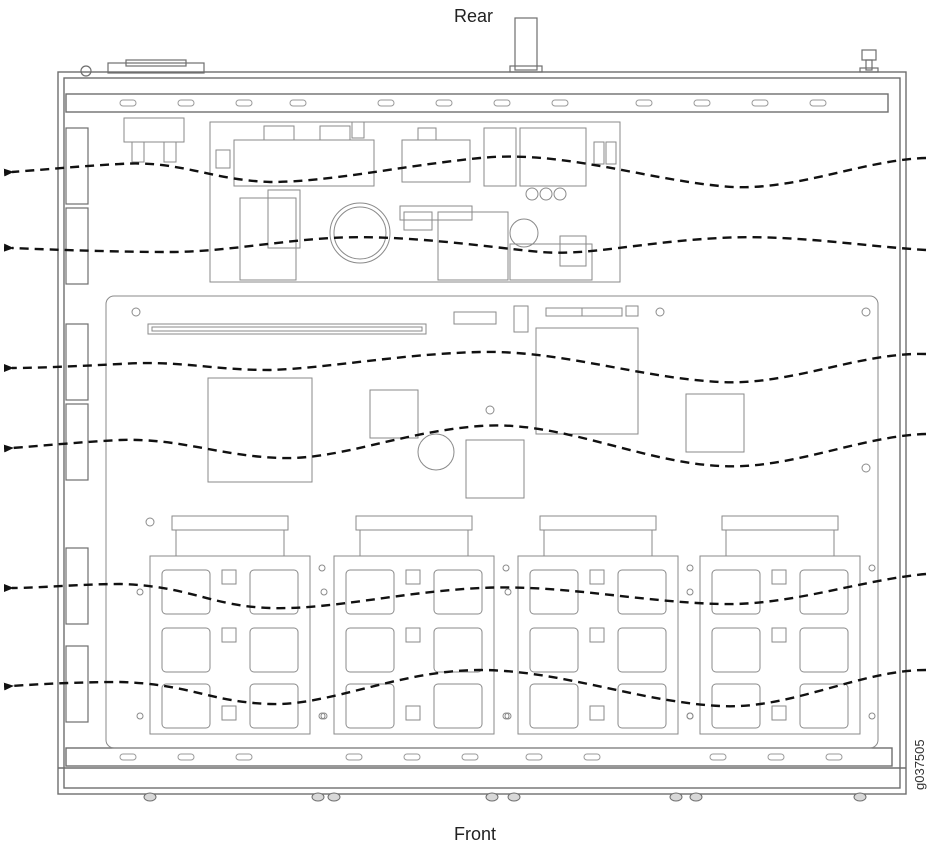 The width and height of the screenshot is (938, 852). Describe the element at coordinates (474, 16) in the screenshot. I see `rear-label: Rear` at that location.